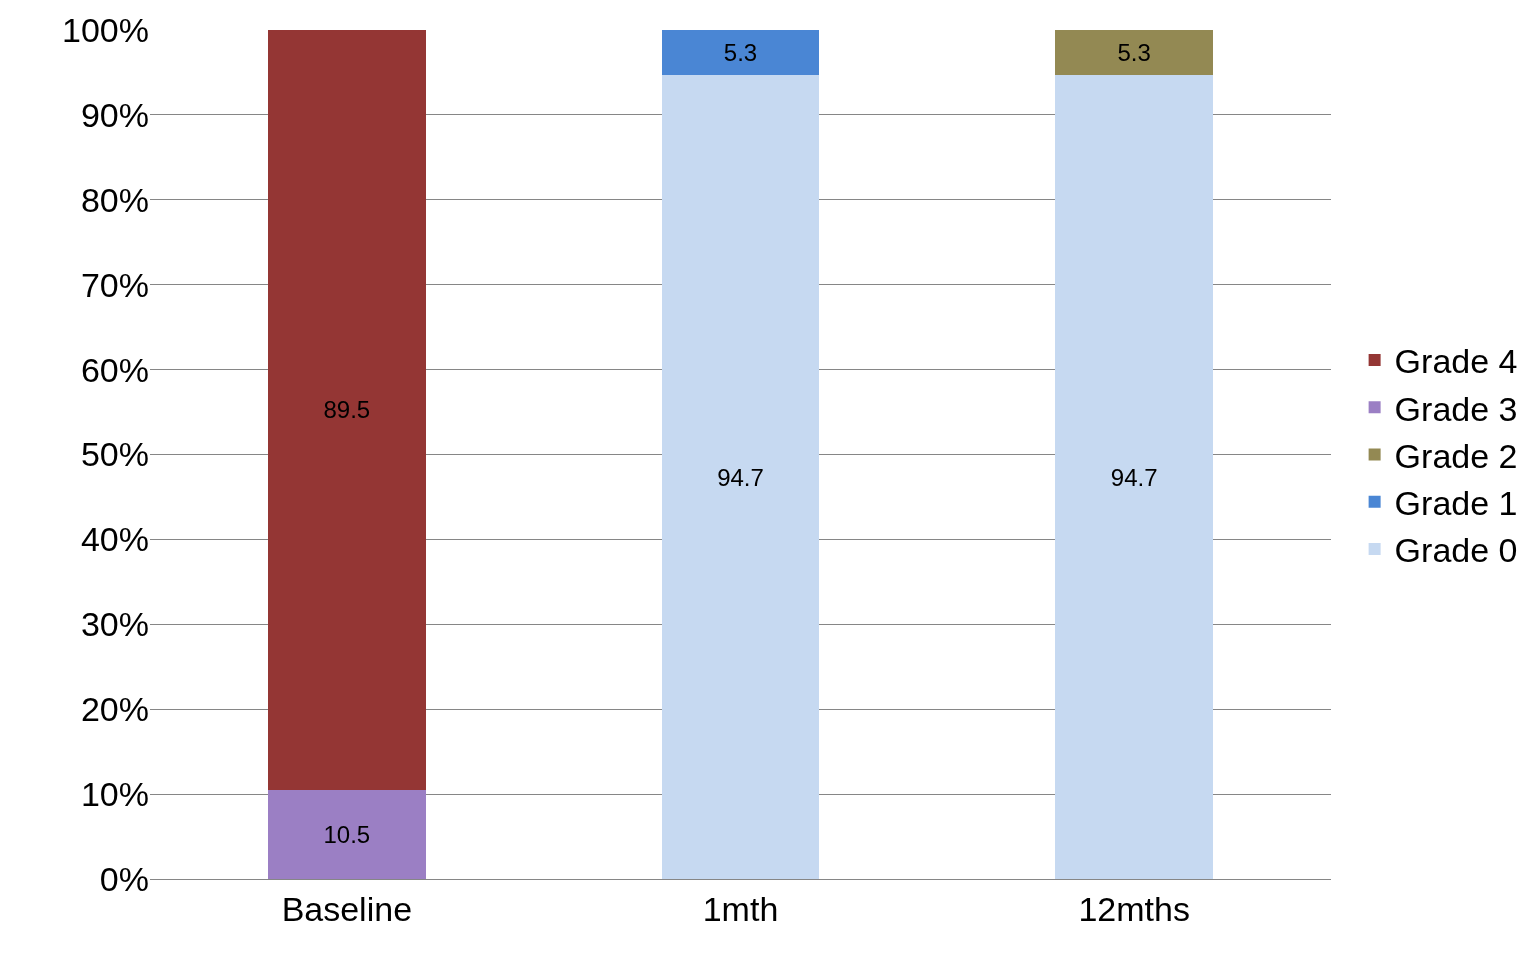 This screenshot has height=969, width=1535. What do you see at coordinates (1456, 455) in the screenshot?
I see `legend-label: Grade 2` at bounding box center [1456, 455].